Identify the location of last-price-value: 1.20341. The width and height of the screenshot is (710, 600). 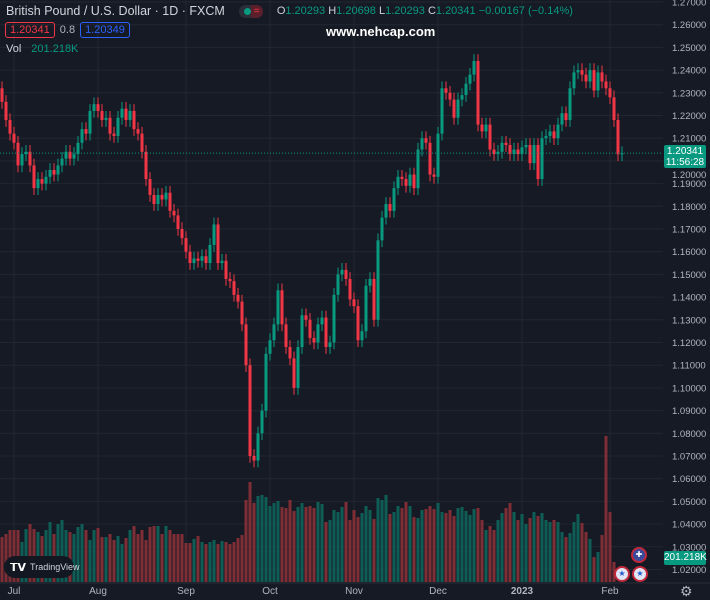
(685, 151).